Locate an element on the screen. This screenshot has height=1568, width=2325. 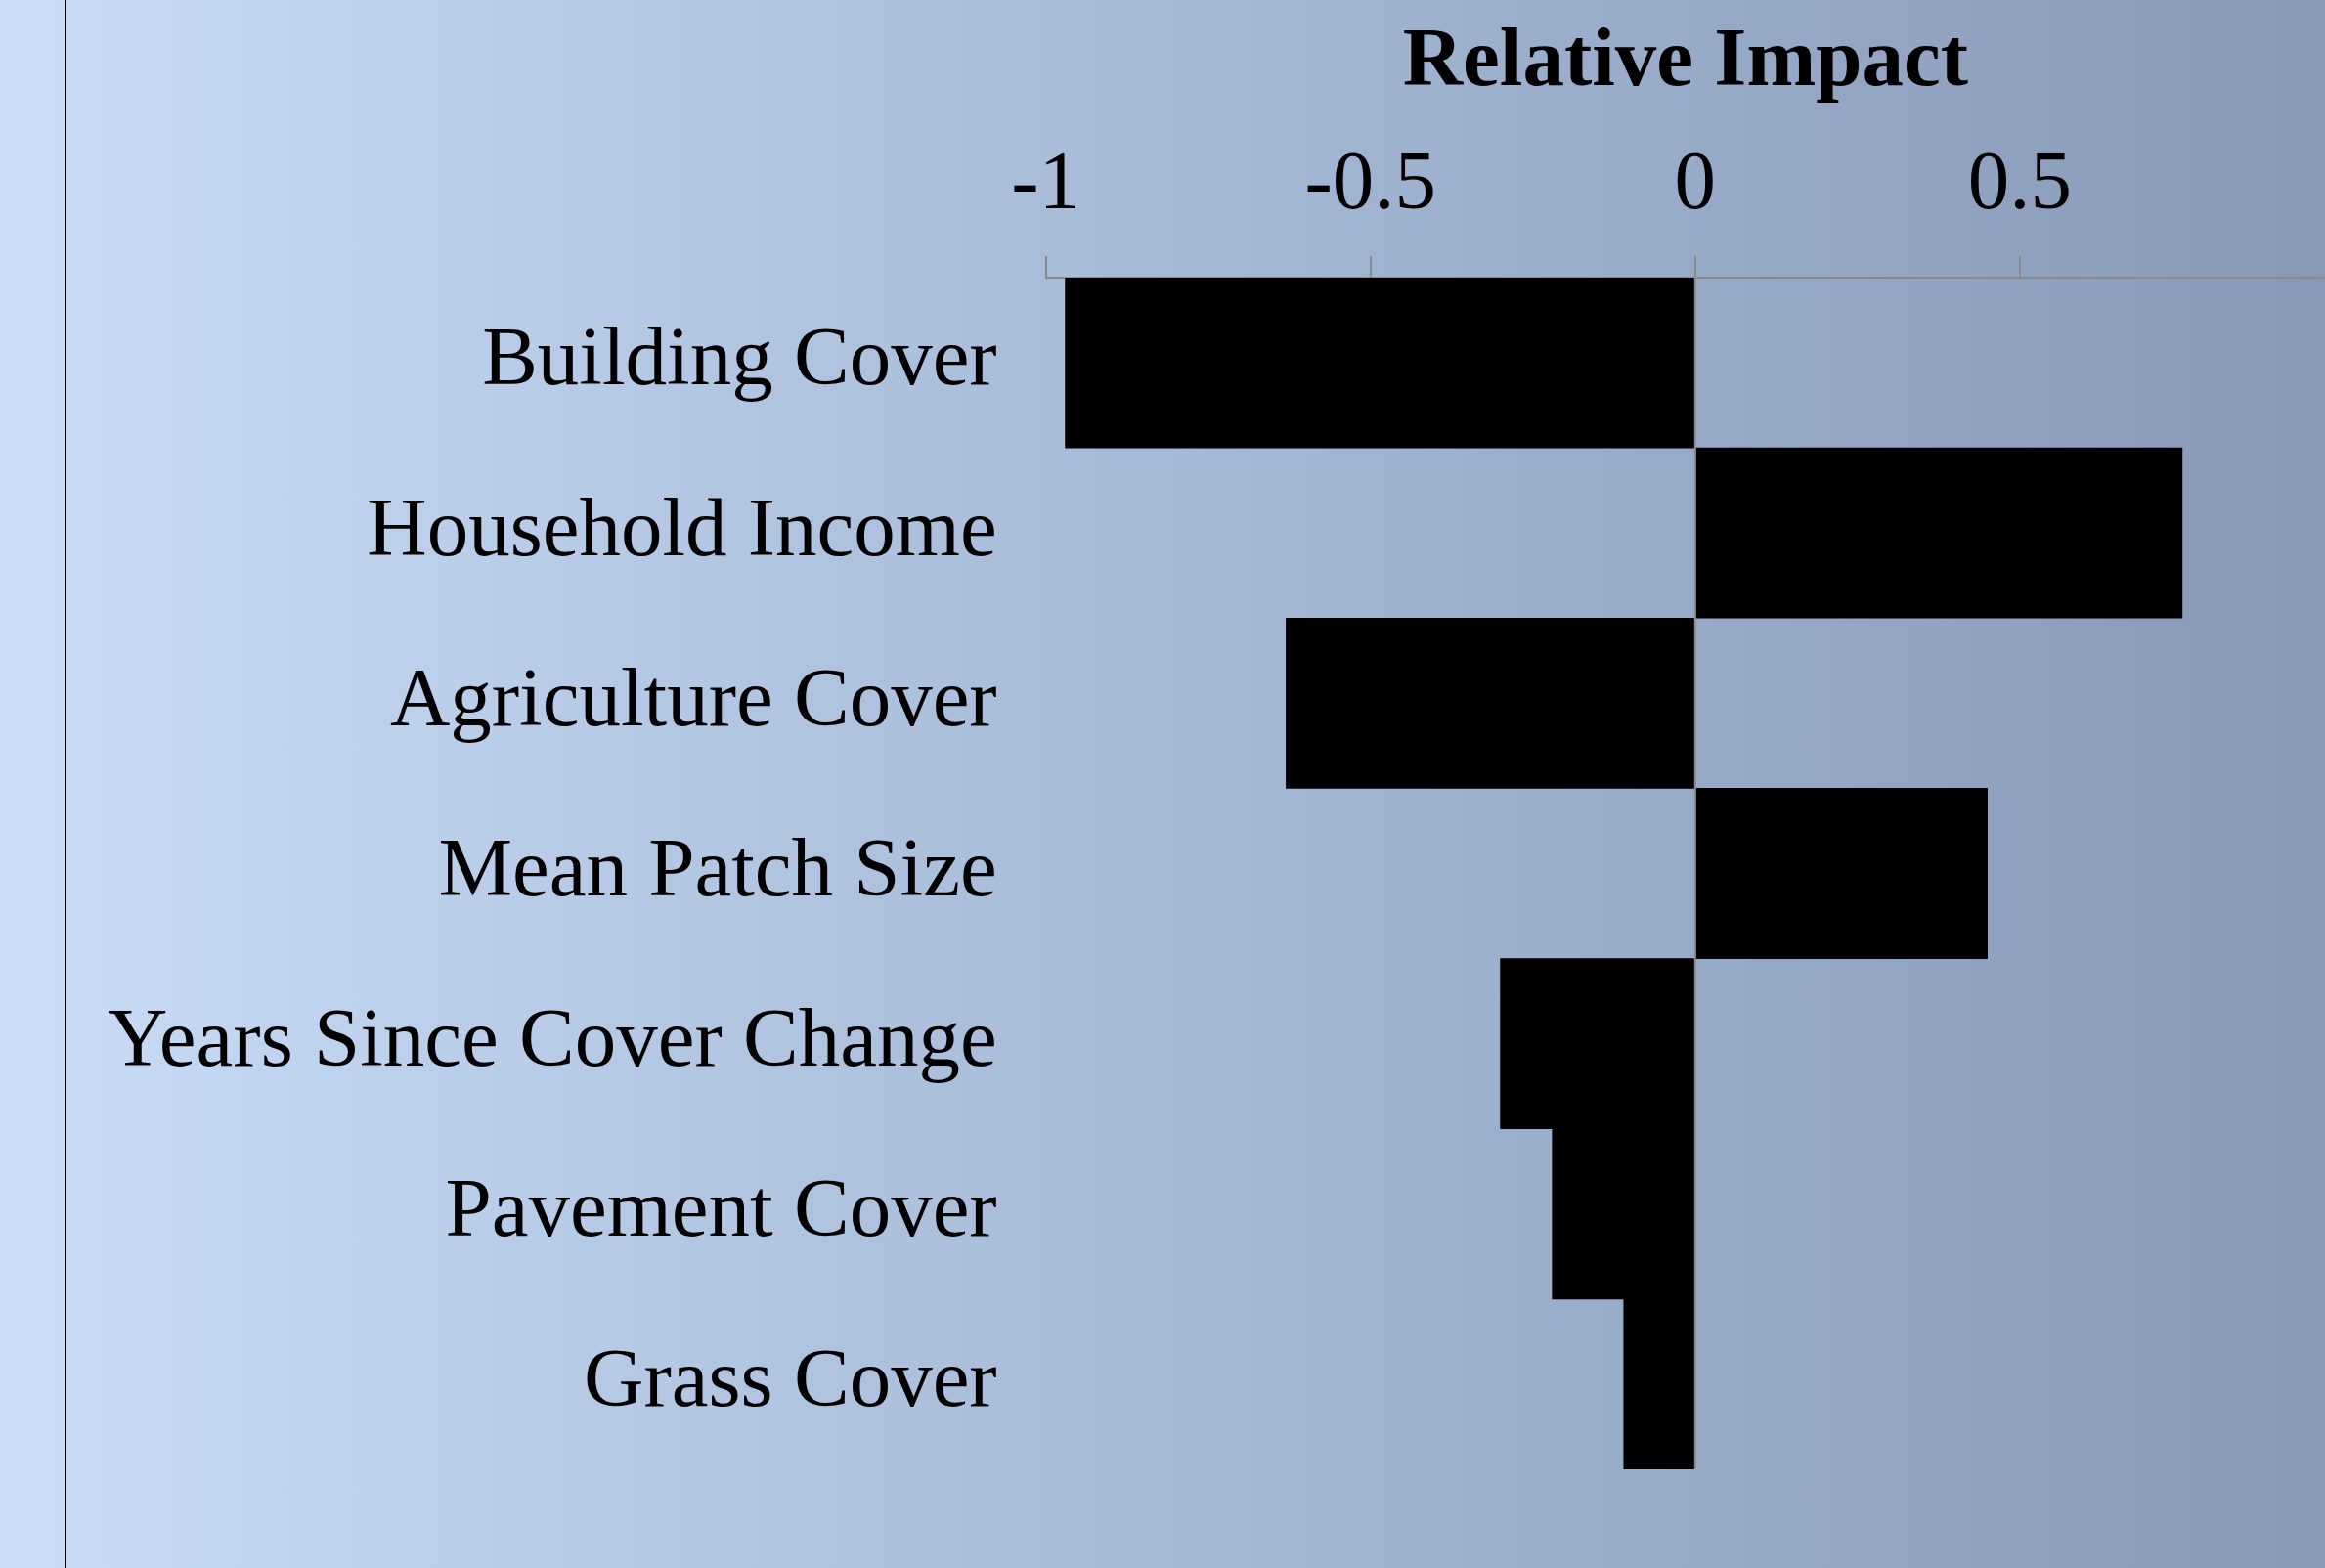
x-tick-label: 0.5 is located at coordinates (2019, 180).